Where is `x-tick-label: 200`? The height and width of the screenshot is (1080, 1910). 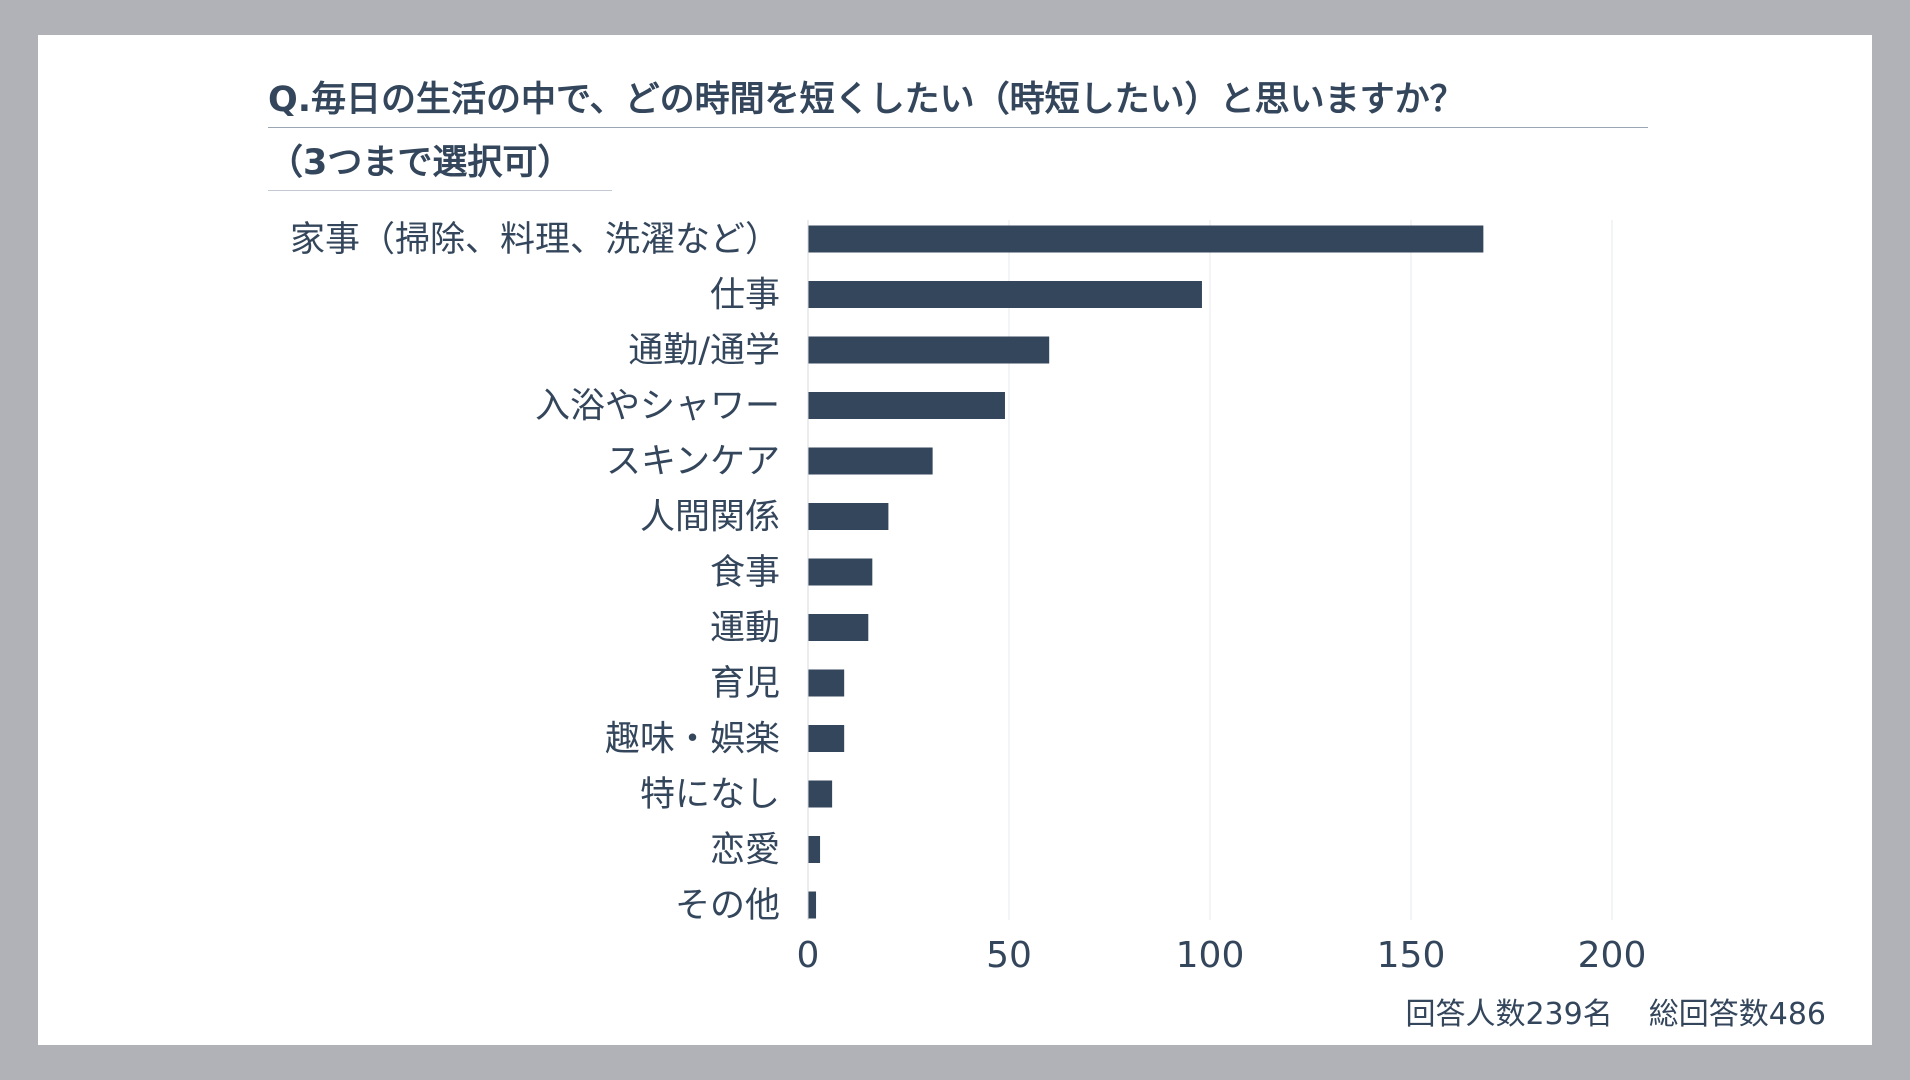 x-tick-label: 200 is located at coordinates (1612, 955).